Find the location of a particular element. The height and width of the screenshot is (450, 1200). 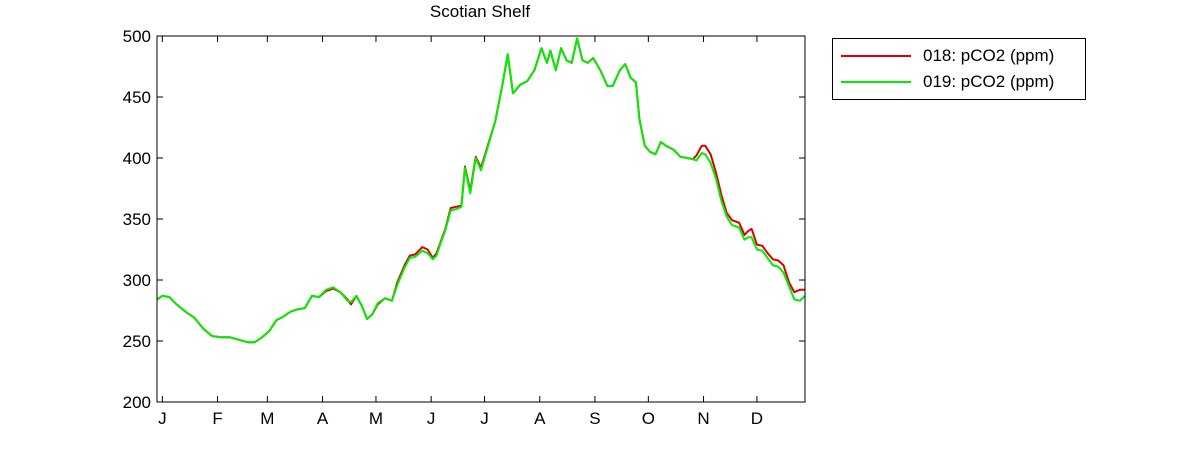

y-tick-label: 350 is located at coordinates (137, 219).